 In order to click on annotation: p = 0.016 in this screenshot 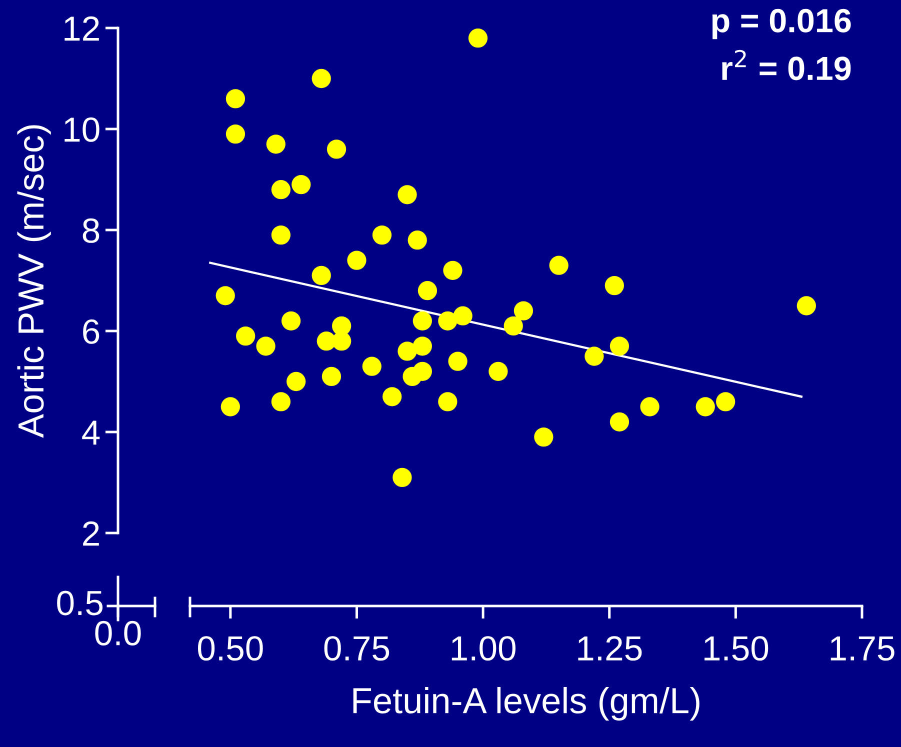, I will do `click(781, 24)`.